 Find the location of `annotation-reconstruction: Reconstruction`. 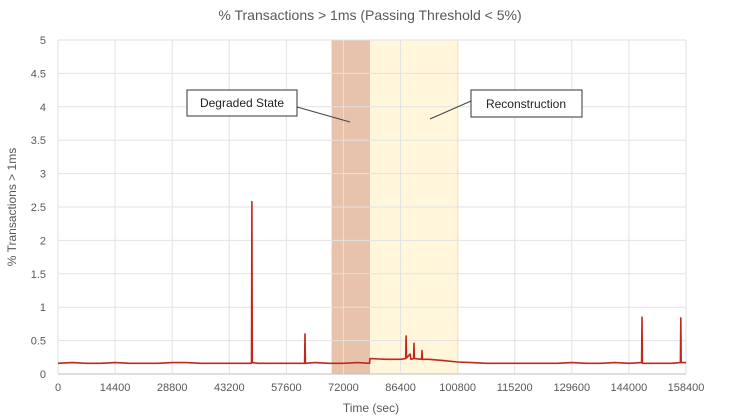

annotation-reconstruction: Reconstruction is located at coordinates (506, 104).